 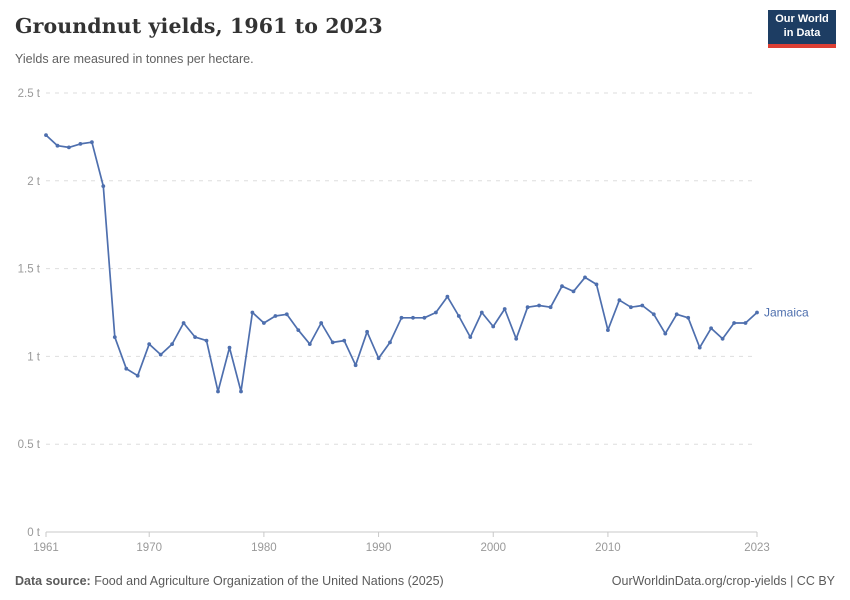 I want to click on footer-citation-link: OurWorldinData.org/crop-yields | CC BY, so click(x=723, y=581).